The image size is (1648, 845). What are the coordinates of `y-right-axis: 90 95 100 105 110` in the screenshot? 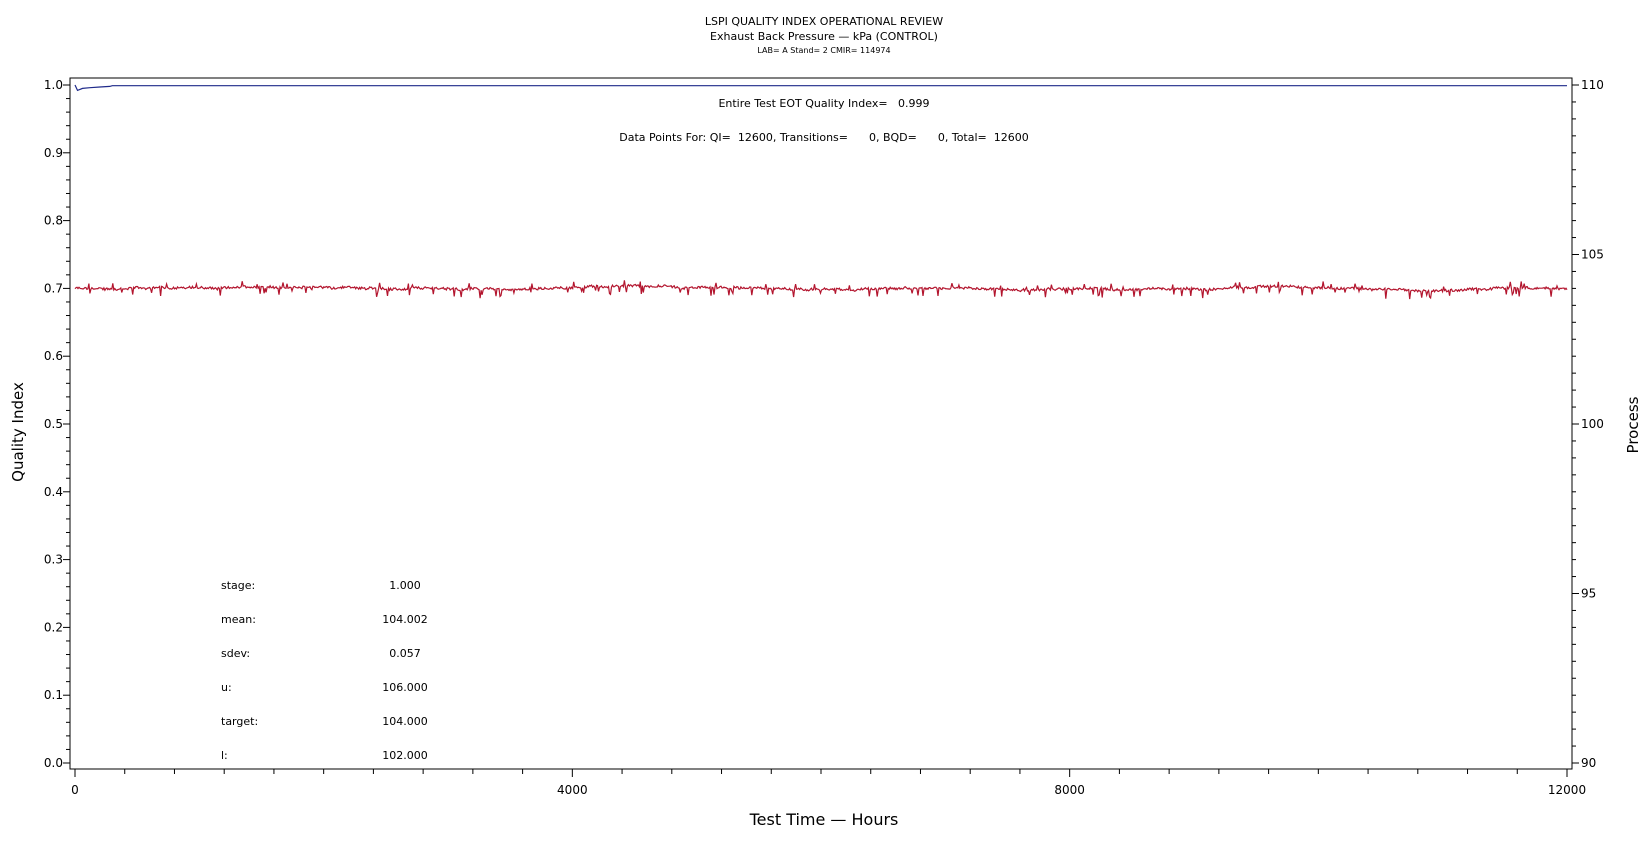 It's located at (1588, 424).